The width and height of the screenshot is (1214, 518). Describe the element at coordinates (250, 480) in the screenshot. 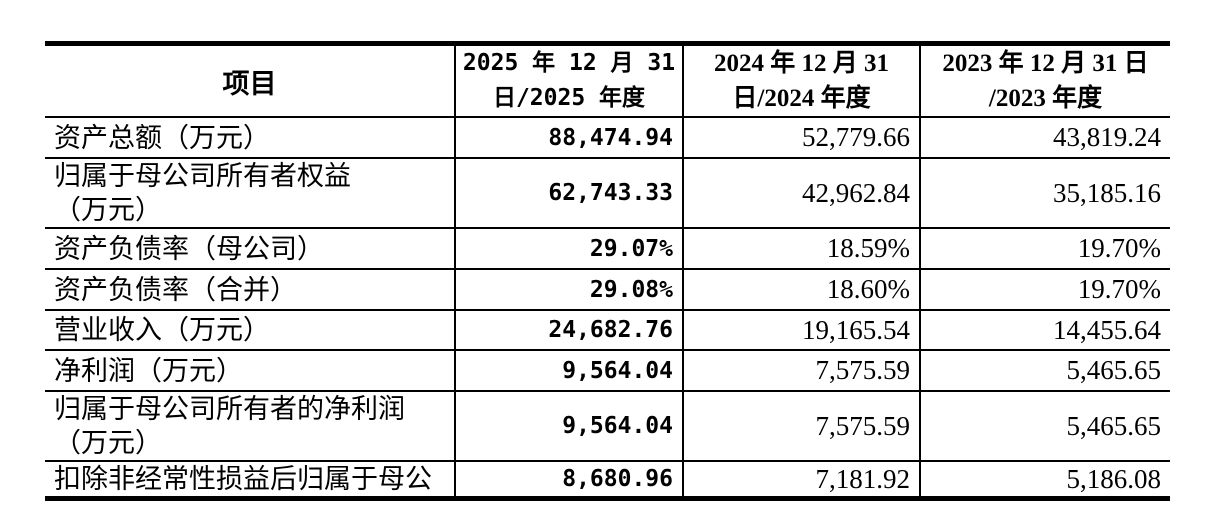

I see `row-label: 扣除非经常性损益后归属于母公` at that location.